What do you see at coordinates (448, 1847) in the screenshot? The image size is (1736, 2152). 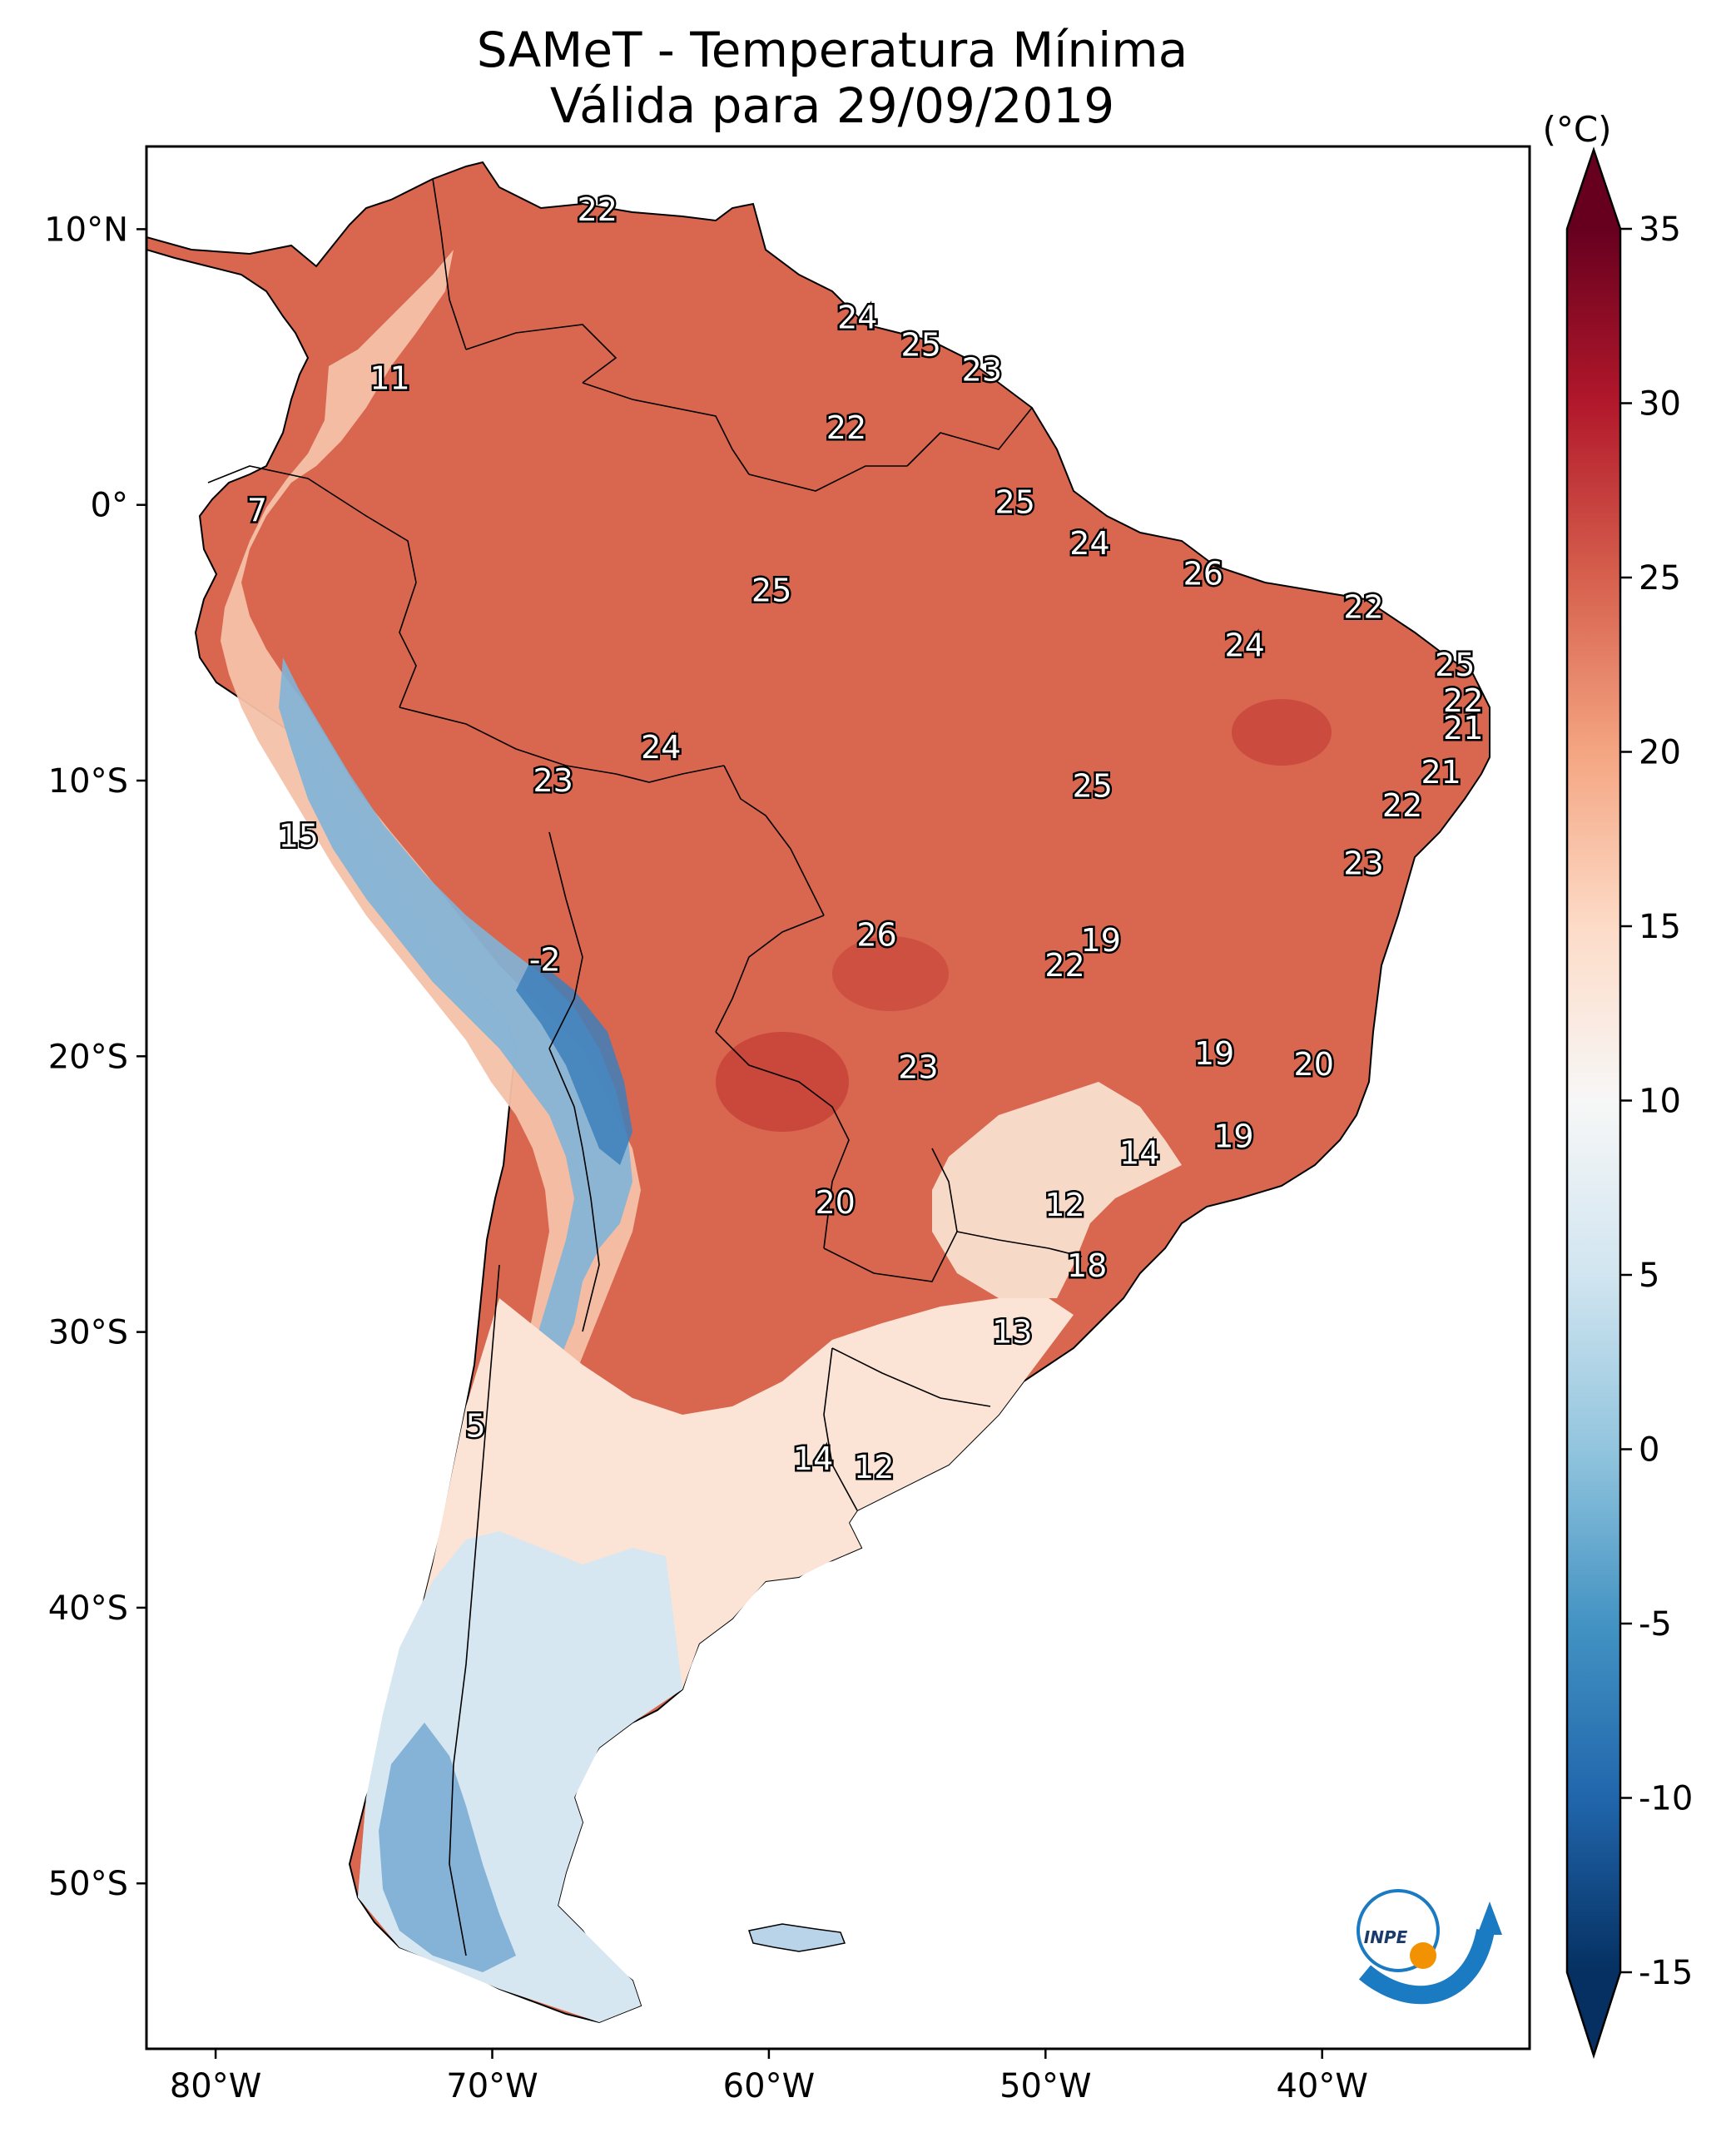 I see `patagonia-cold-core` at bounding box center [448, 1847].